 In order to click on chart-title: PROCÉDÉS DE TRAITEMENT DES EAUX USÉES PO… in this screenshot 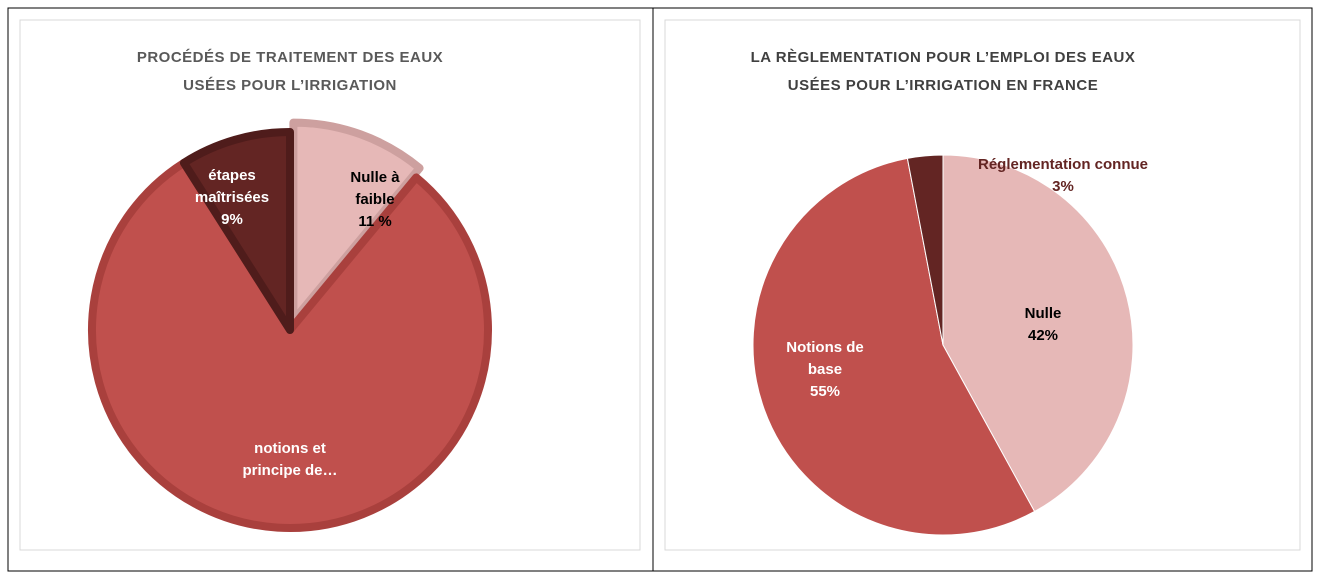, I will do `click(290, 71)`.